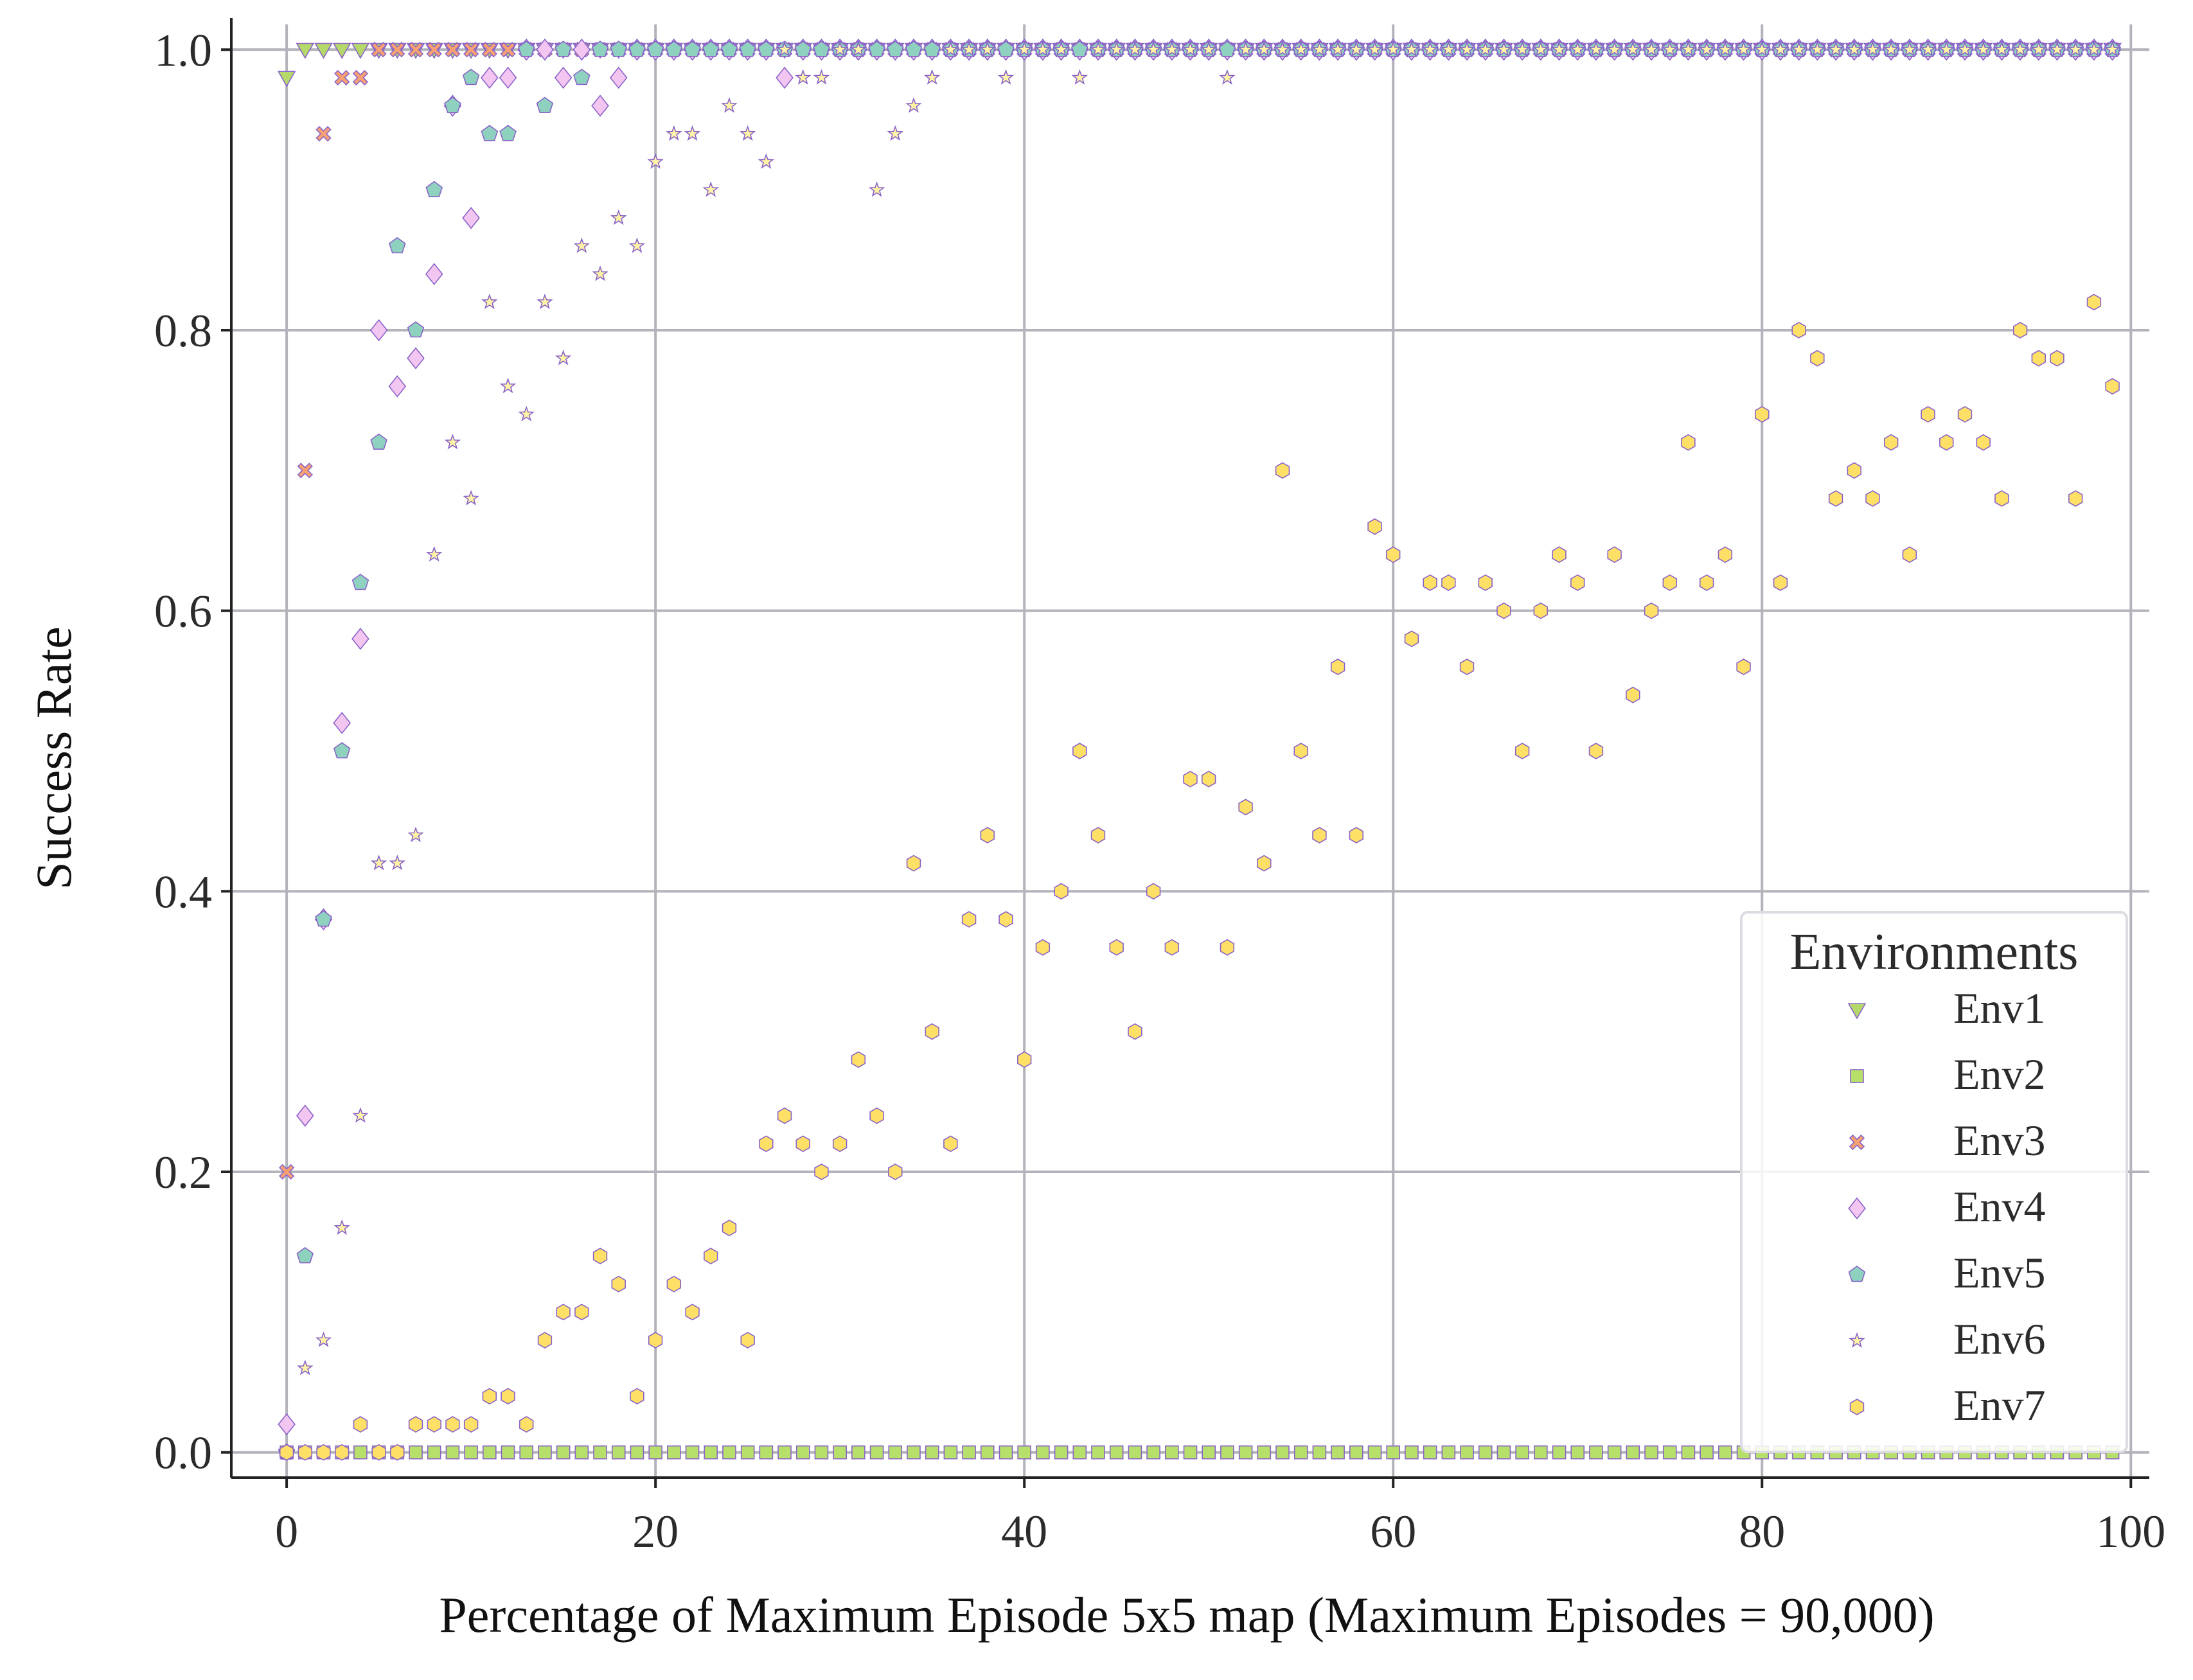 The width and height of the screenshot is (2193, 1680). What do you see at coordinates (1947, 1206) in the screenshot?
I see `legend-item-env4: Env4` at bounding box center [1947, 1206].